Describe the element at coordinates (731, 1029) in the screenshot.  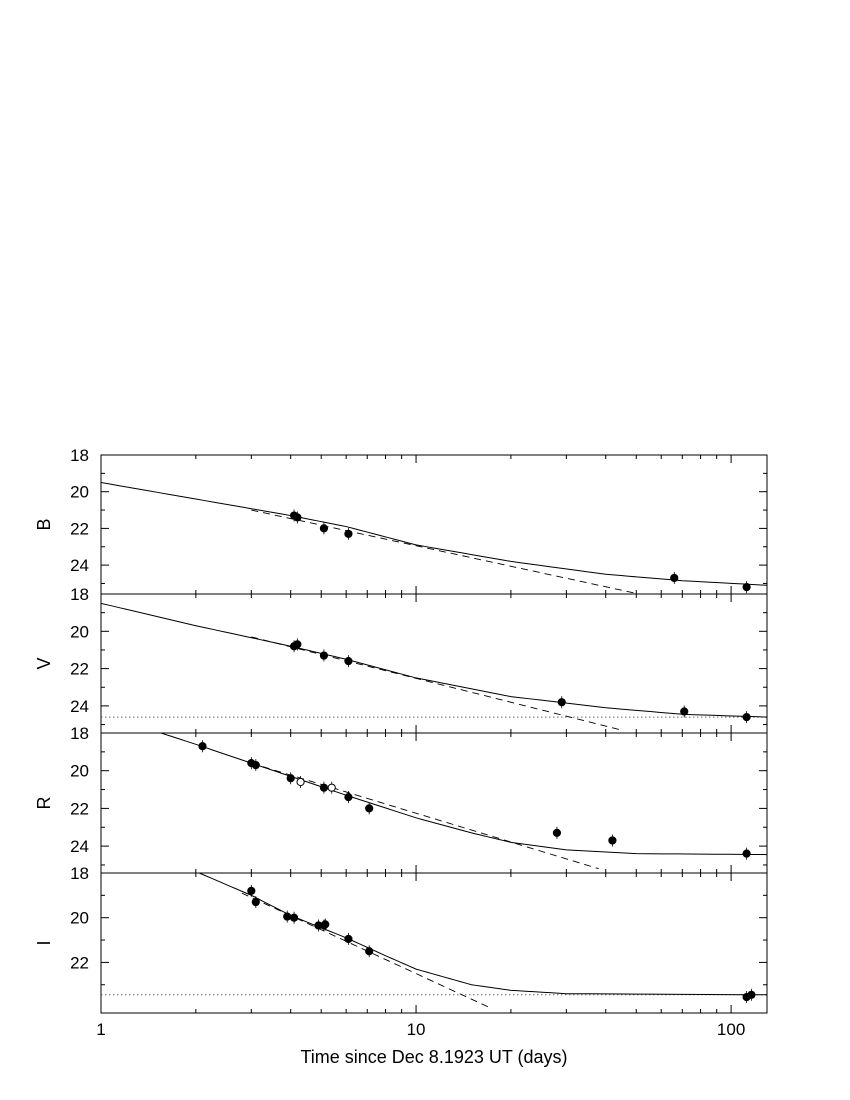
I see `x-tick-label: 100` at that location.